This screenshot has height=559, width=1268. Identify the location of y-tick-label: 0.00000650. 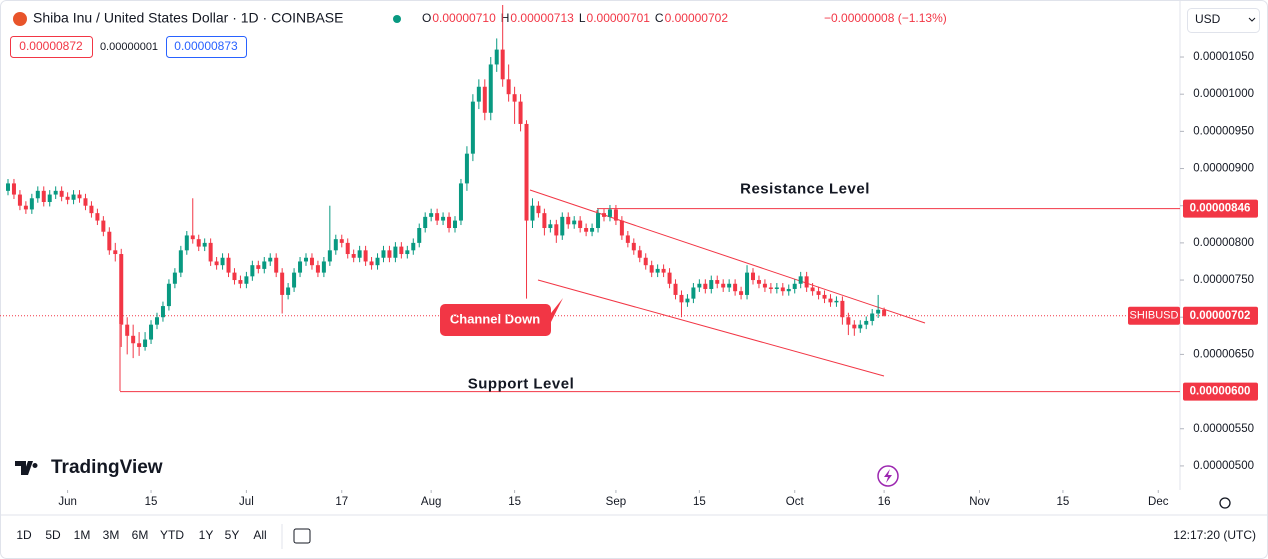
(1223, 354).